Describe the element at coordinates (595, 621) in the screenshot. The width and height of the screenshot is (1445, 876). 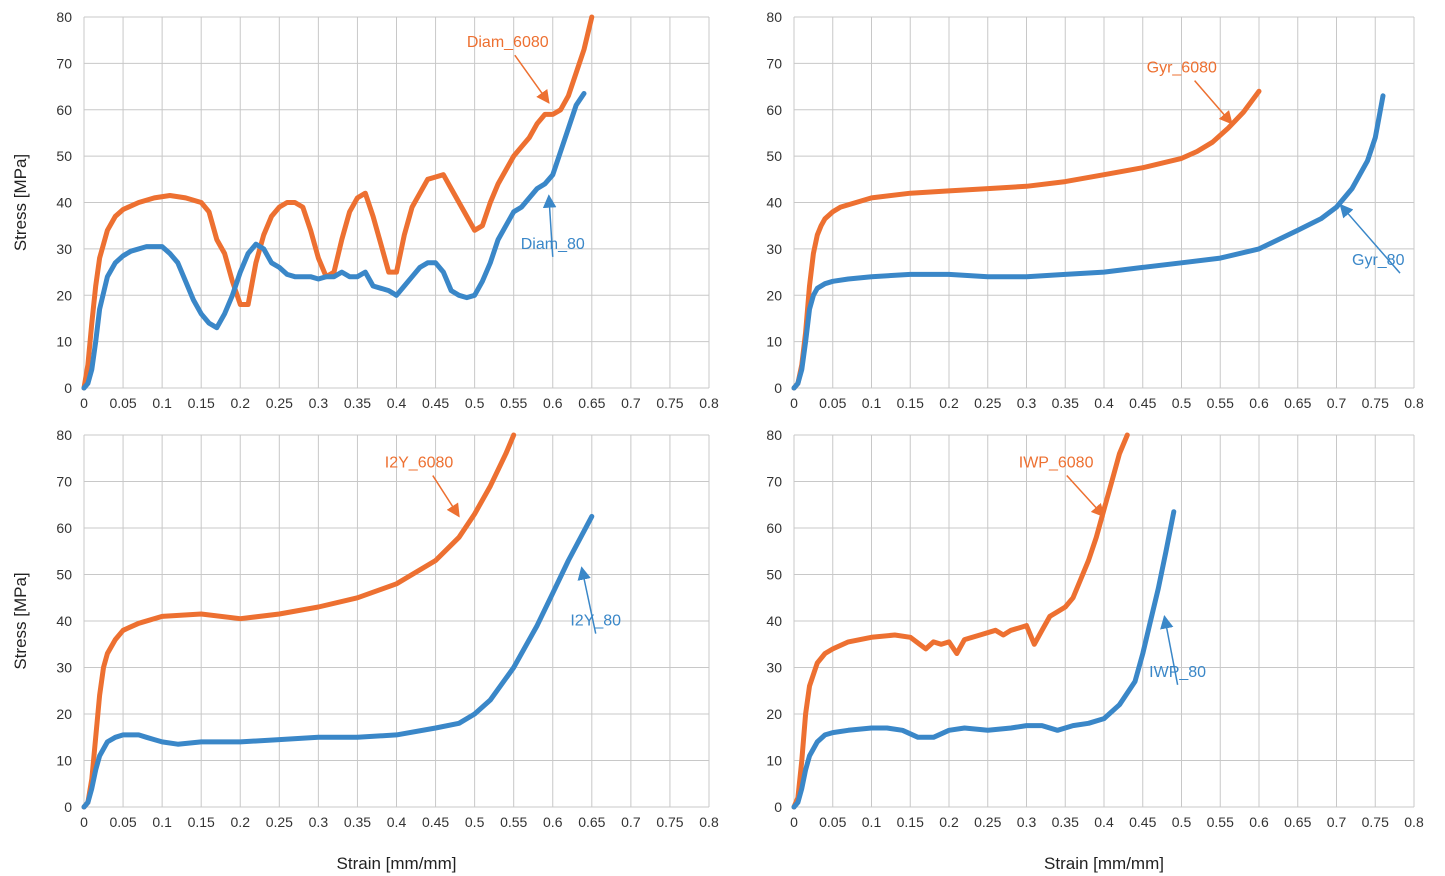
I see `series-annotation-label: I2Y_80` at that location.